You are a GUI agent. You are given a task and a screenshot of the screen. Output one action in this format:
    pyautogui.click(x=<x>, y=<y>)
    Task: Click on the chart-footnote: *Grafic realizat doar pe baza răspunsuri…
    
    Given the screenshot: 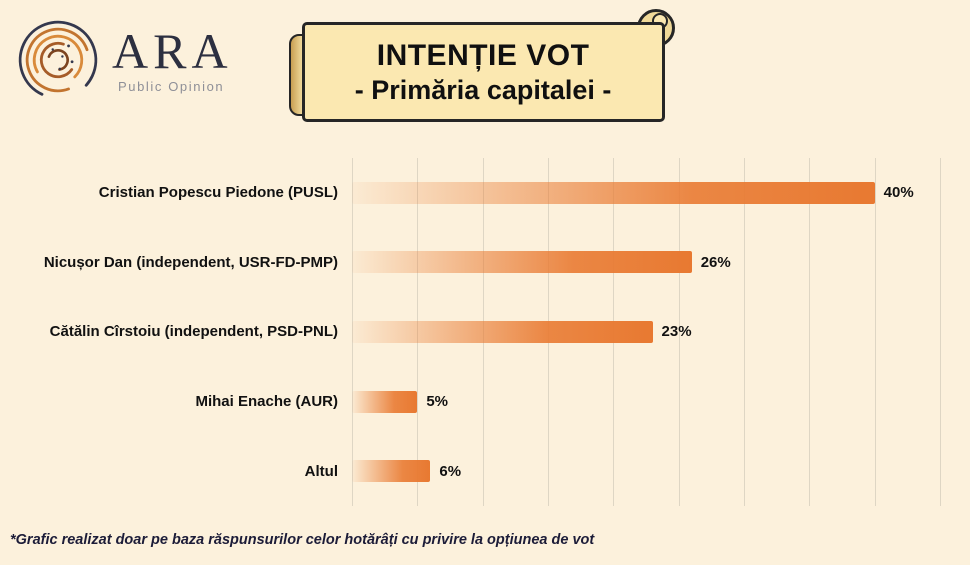 What is the action you would take?
    pyautogui.click(x=302, y=540)
    